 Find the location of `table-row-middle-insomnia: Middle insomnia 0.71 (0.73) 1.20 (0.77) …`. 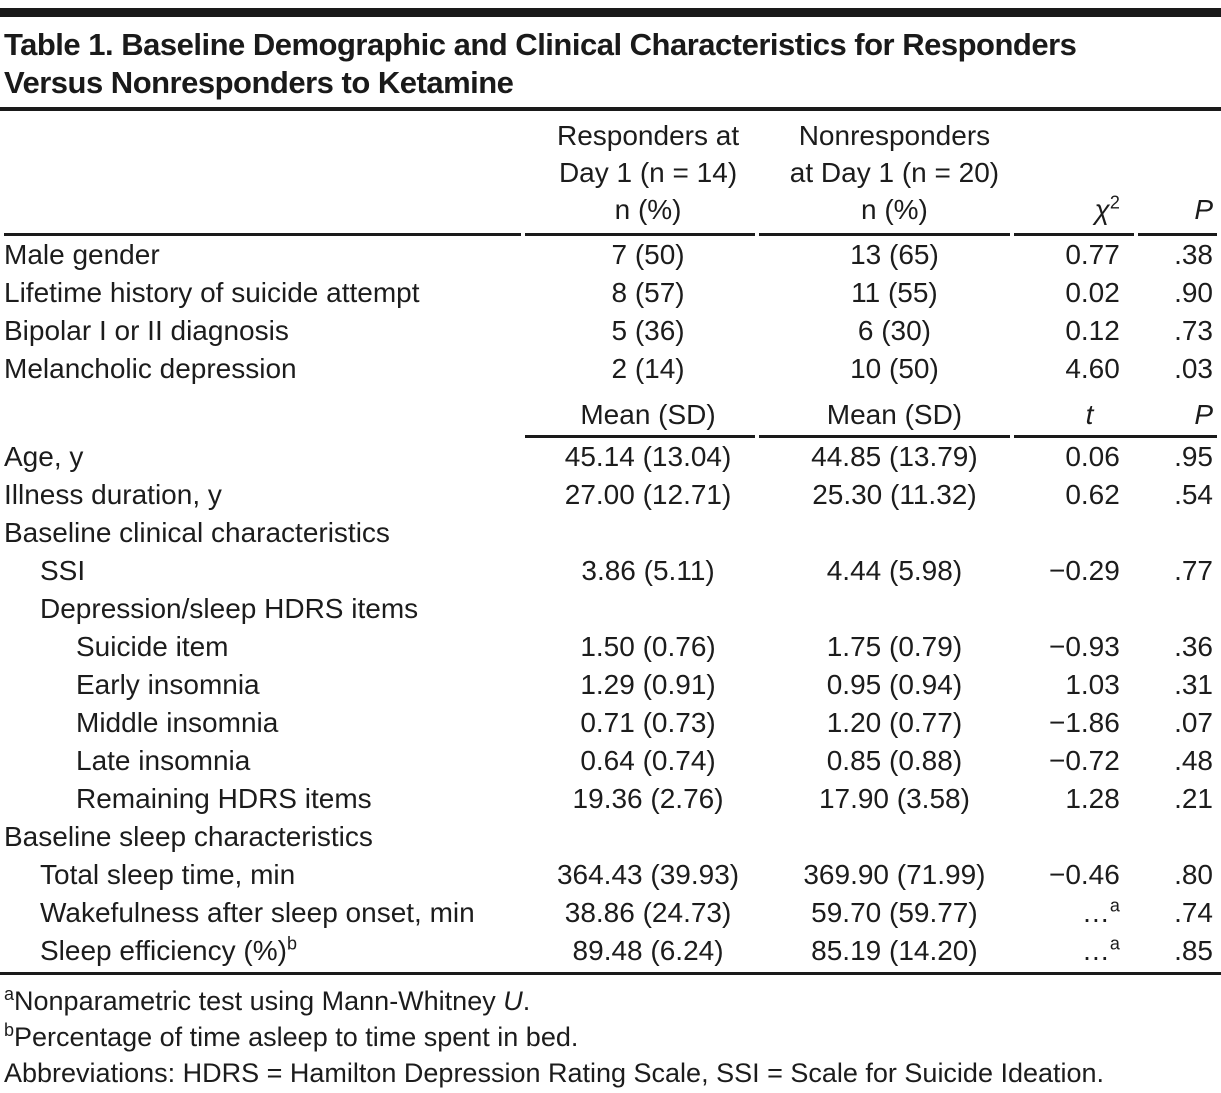

table-row-middle-insomnia: Middle insomnia 0.71 (0.73) 1.20 (0.77) … is located at coordinates (610, 723).